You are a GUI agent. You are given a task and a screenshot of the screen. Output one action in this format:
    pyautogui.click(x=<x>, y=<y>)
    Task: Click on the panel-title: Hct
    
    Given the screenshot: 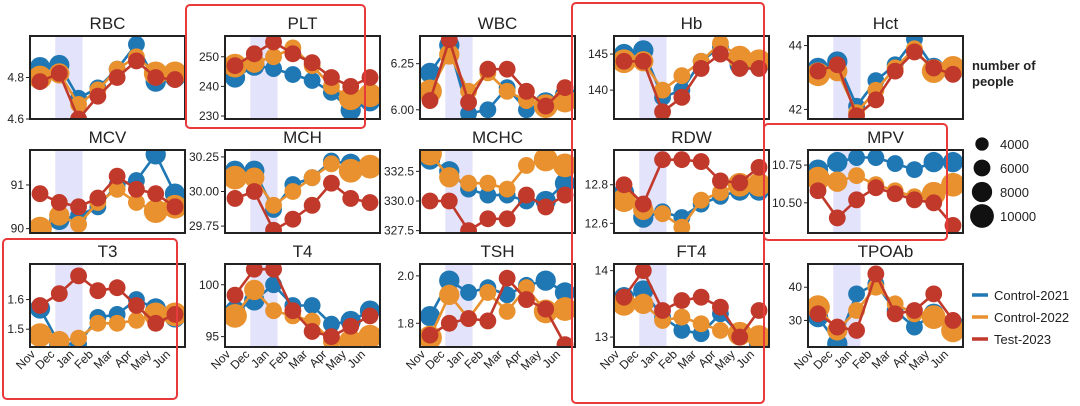 What is the action you would take?
    pyautogui.click(x=886, y=23)
    